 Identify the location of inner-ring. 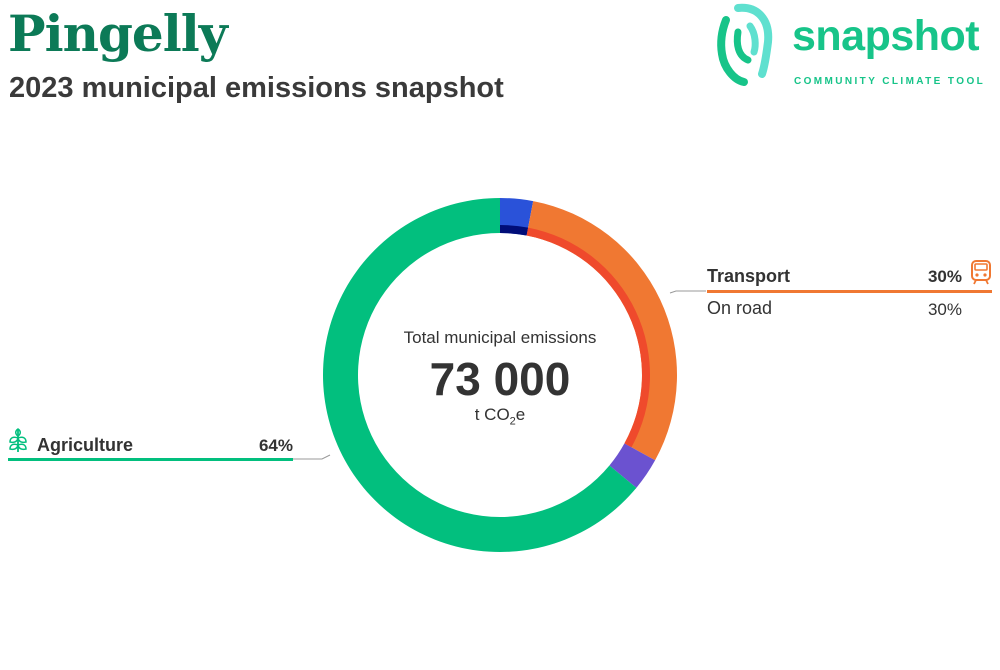
(575, 336).